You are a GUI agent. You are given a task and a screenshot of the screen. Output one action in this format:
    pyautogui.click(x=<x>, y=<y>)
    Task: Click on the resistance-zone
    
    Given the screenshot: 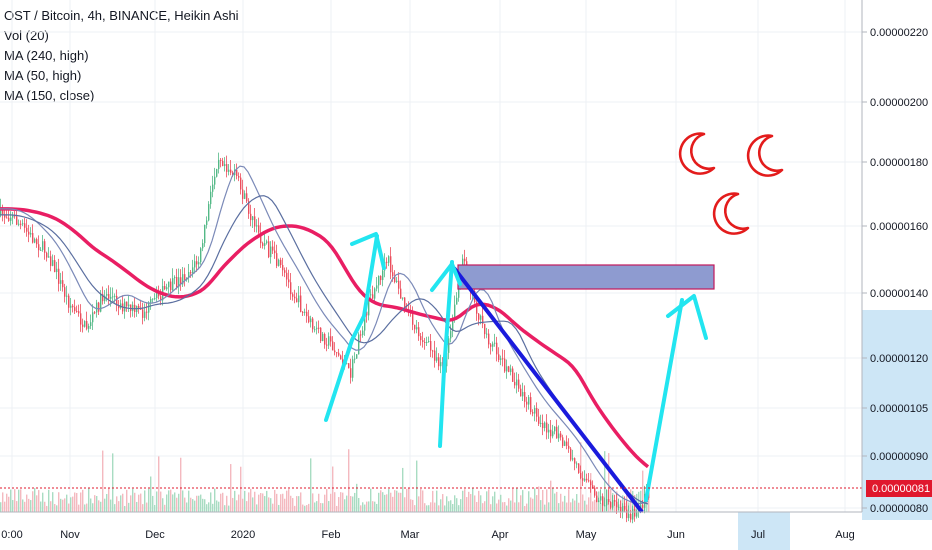 What is the action you would take?
    pyautogui.click(x=586, y=277)
    